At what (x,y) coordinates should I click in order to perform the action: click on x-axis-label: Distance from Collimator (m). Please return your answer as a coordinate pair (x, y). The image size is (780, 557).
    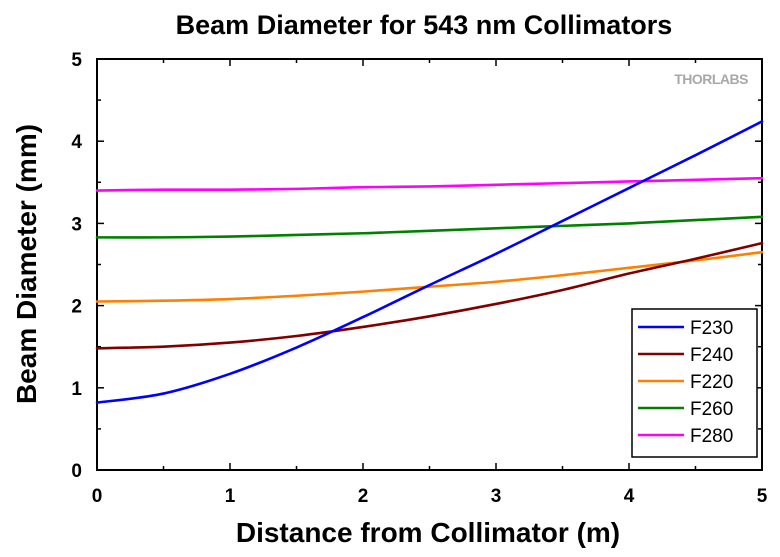
    Looking at the image, I should click on (428, 532).